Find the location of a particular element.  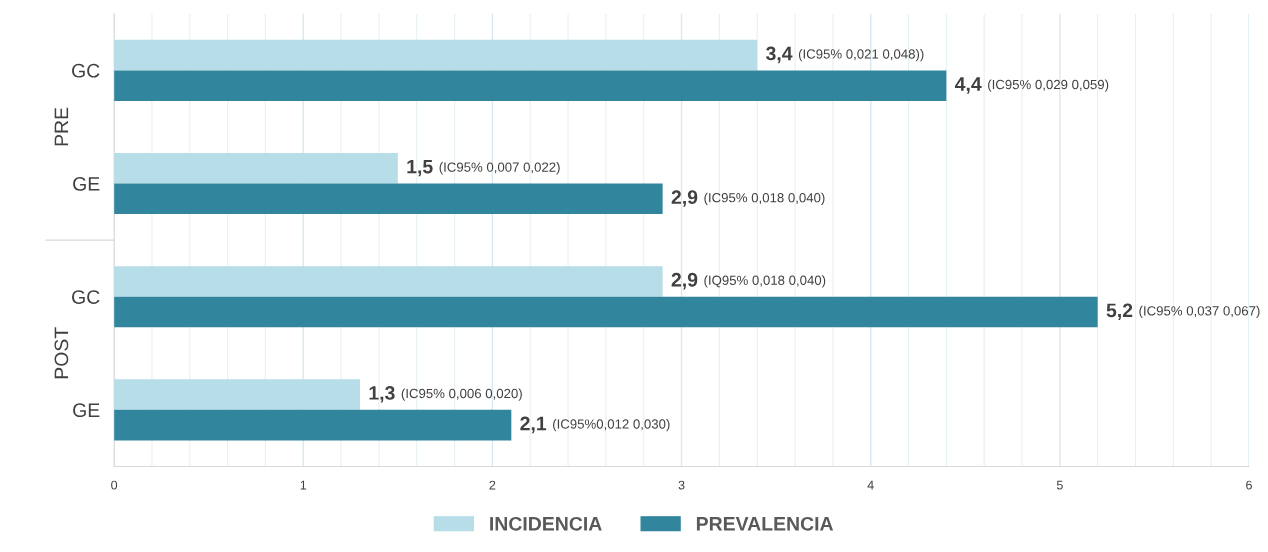

data-label: 4,4 (IC95% 0,029 0,059) is located at coordinates (1031, 85).